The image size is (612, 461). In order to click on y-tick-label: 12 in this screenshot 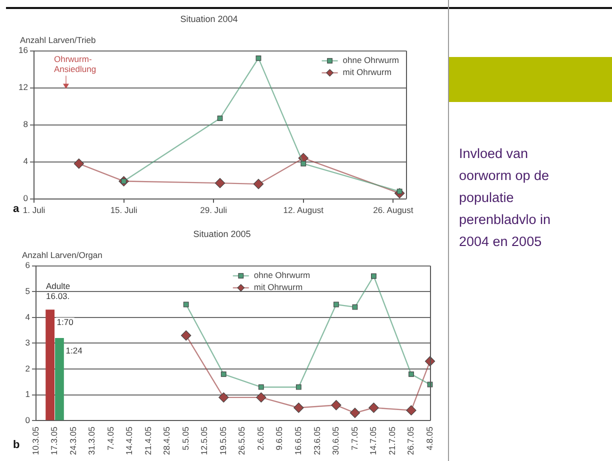, I will do `click(23, 87)`.